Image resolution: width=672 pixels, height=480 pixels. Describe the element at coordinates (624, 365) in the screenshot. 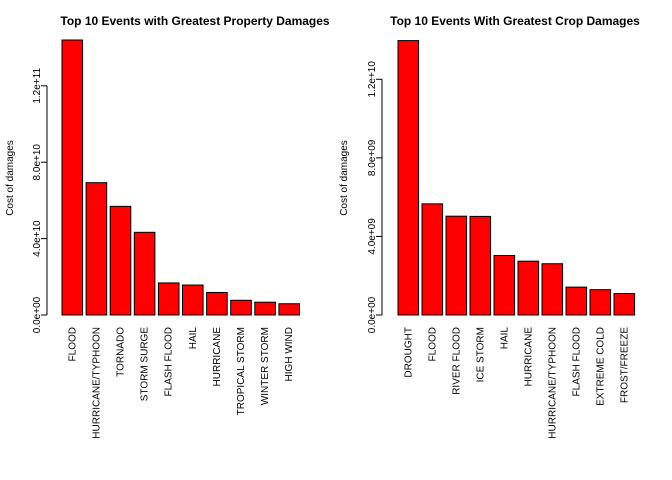

I see `category-label: FROST/FREEZE` at that location.